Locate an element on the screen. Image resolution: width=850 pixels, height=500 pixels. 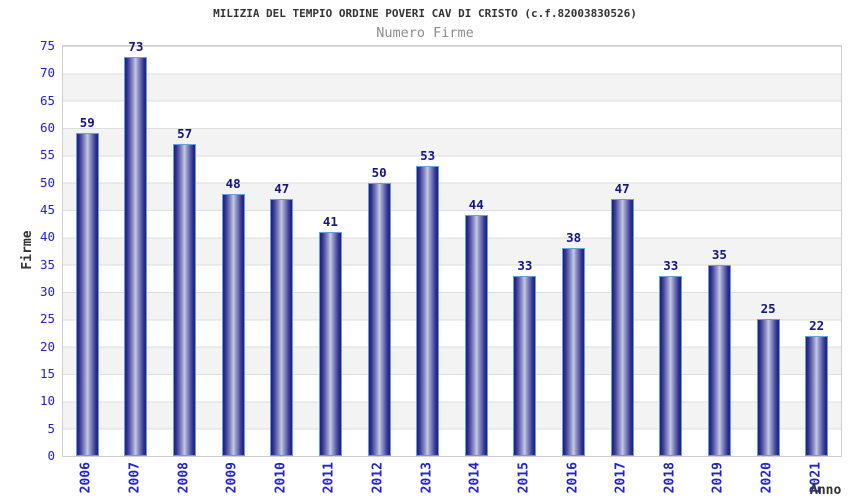
bar-2013 is located at coordinates (428, 311).